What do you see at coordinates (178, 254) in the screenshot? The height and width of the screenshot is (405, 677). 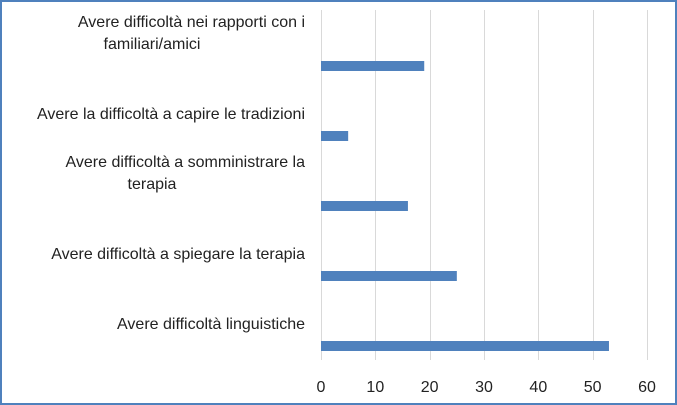 I see `category-label: Avere difficoltà a spiegare la terapia` at bounding box center [178, 254].